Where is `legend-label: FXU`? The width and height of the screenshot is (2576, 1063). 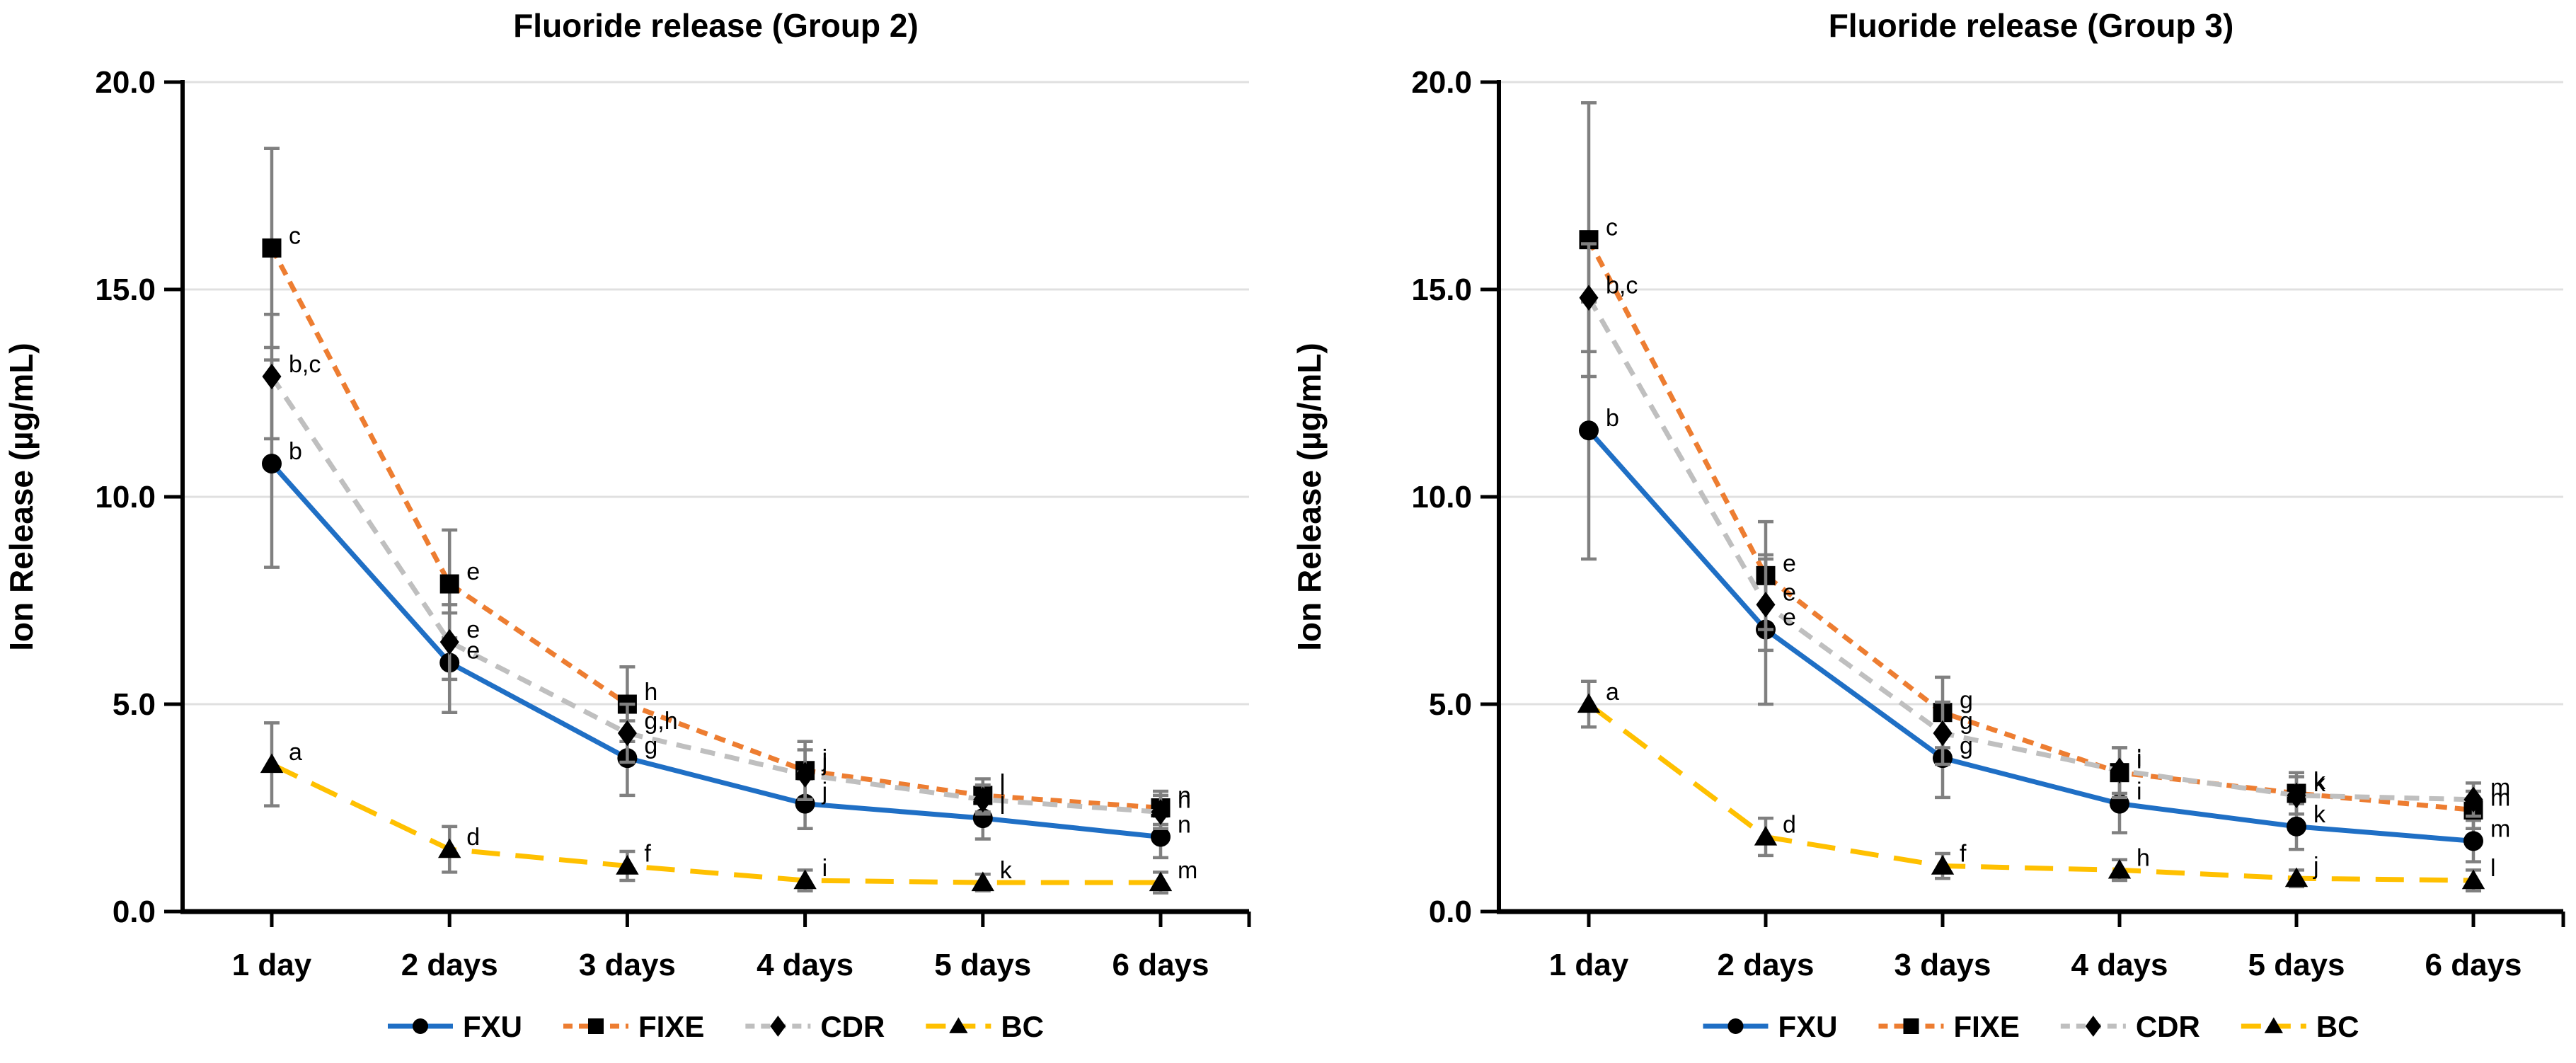 legend-label: FXU is located at coordinates (492, 1026).